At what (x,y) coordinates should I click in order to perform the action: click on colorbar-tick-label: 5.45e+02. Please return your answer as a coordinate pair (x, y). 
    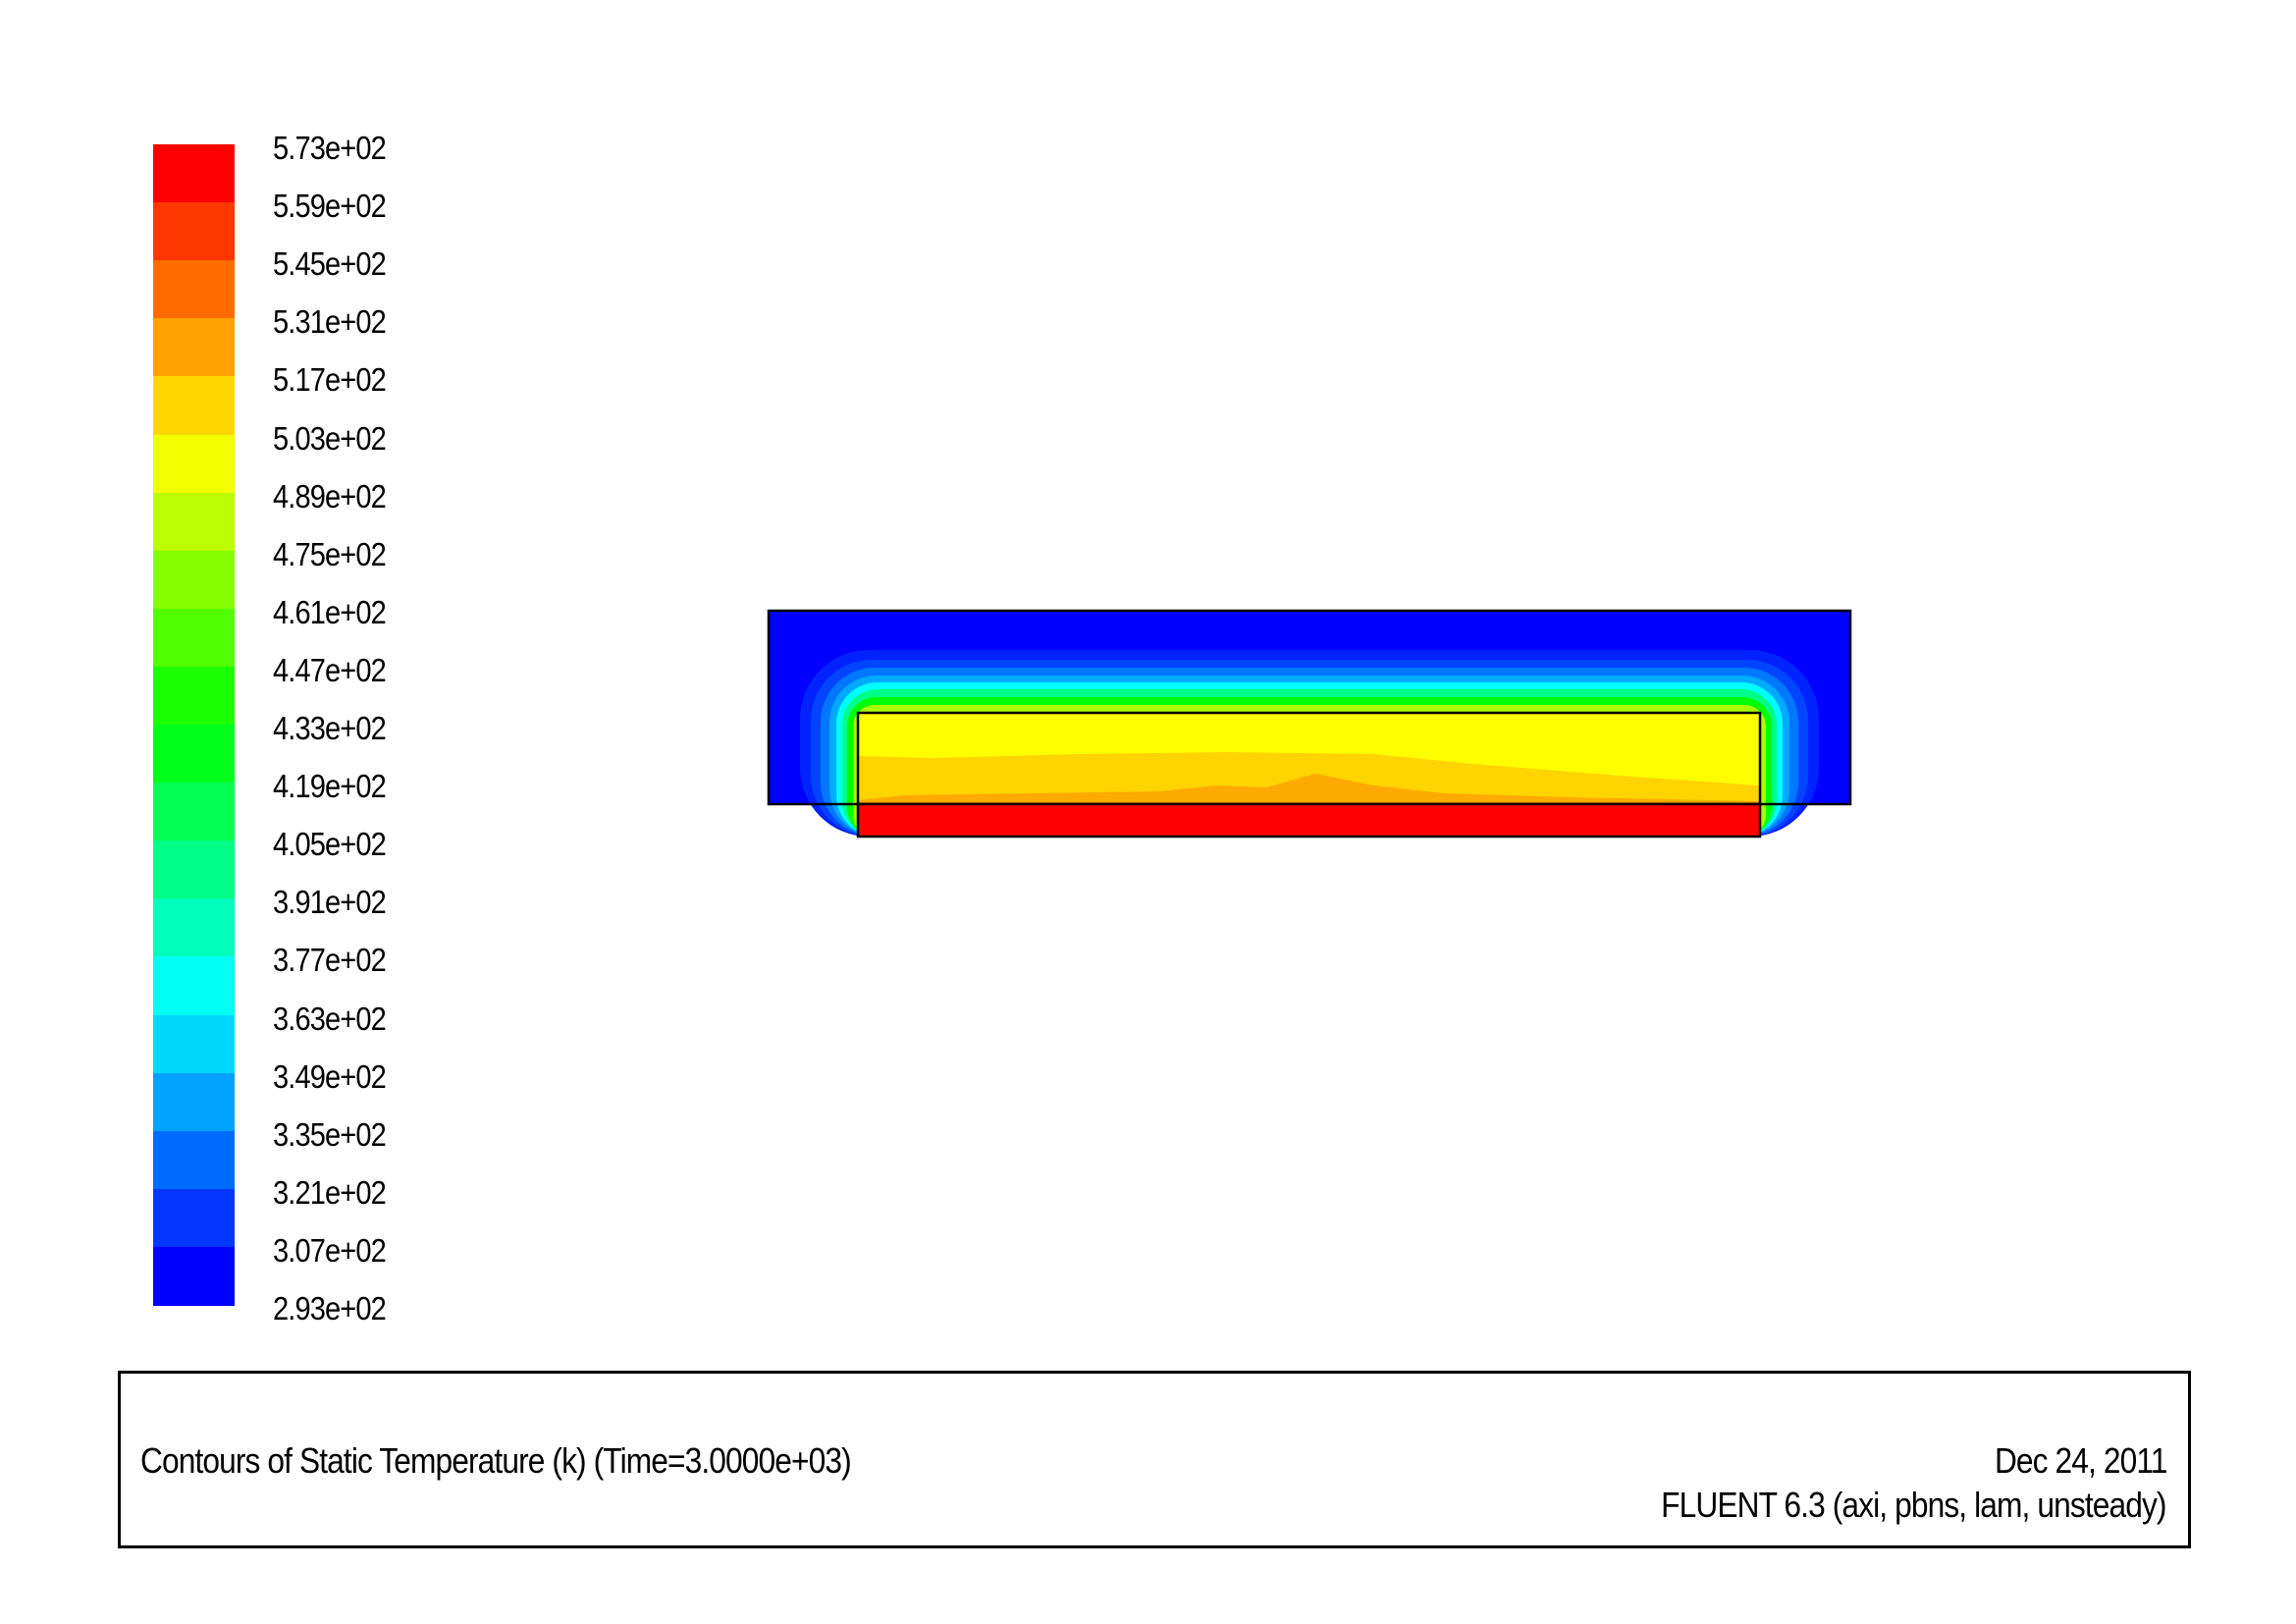
    Looking at the image, I should click on (330, 264).